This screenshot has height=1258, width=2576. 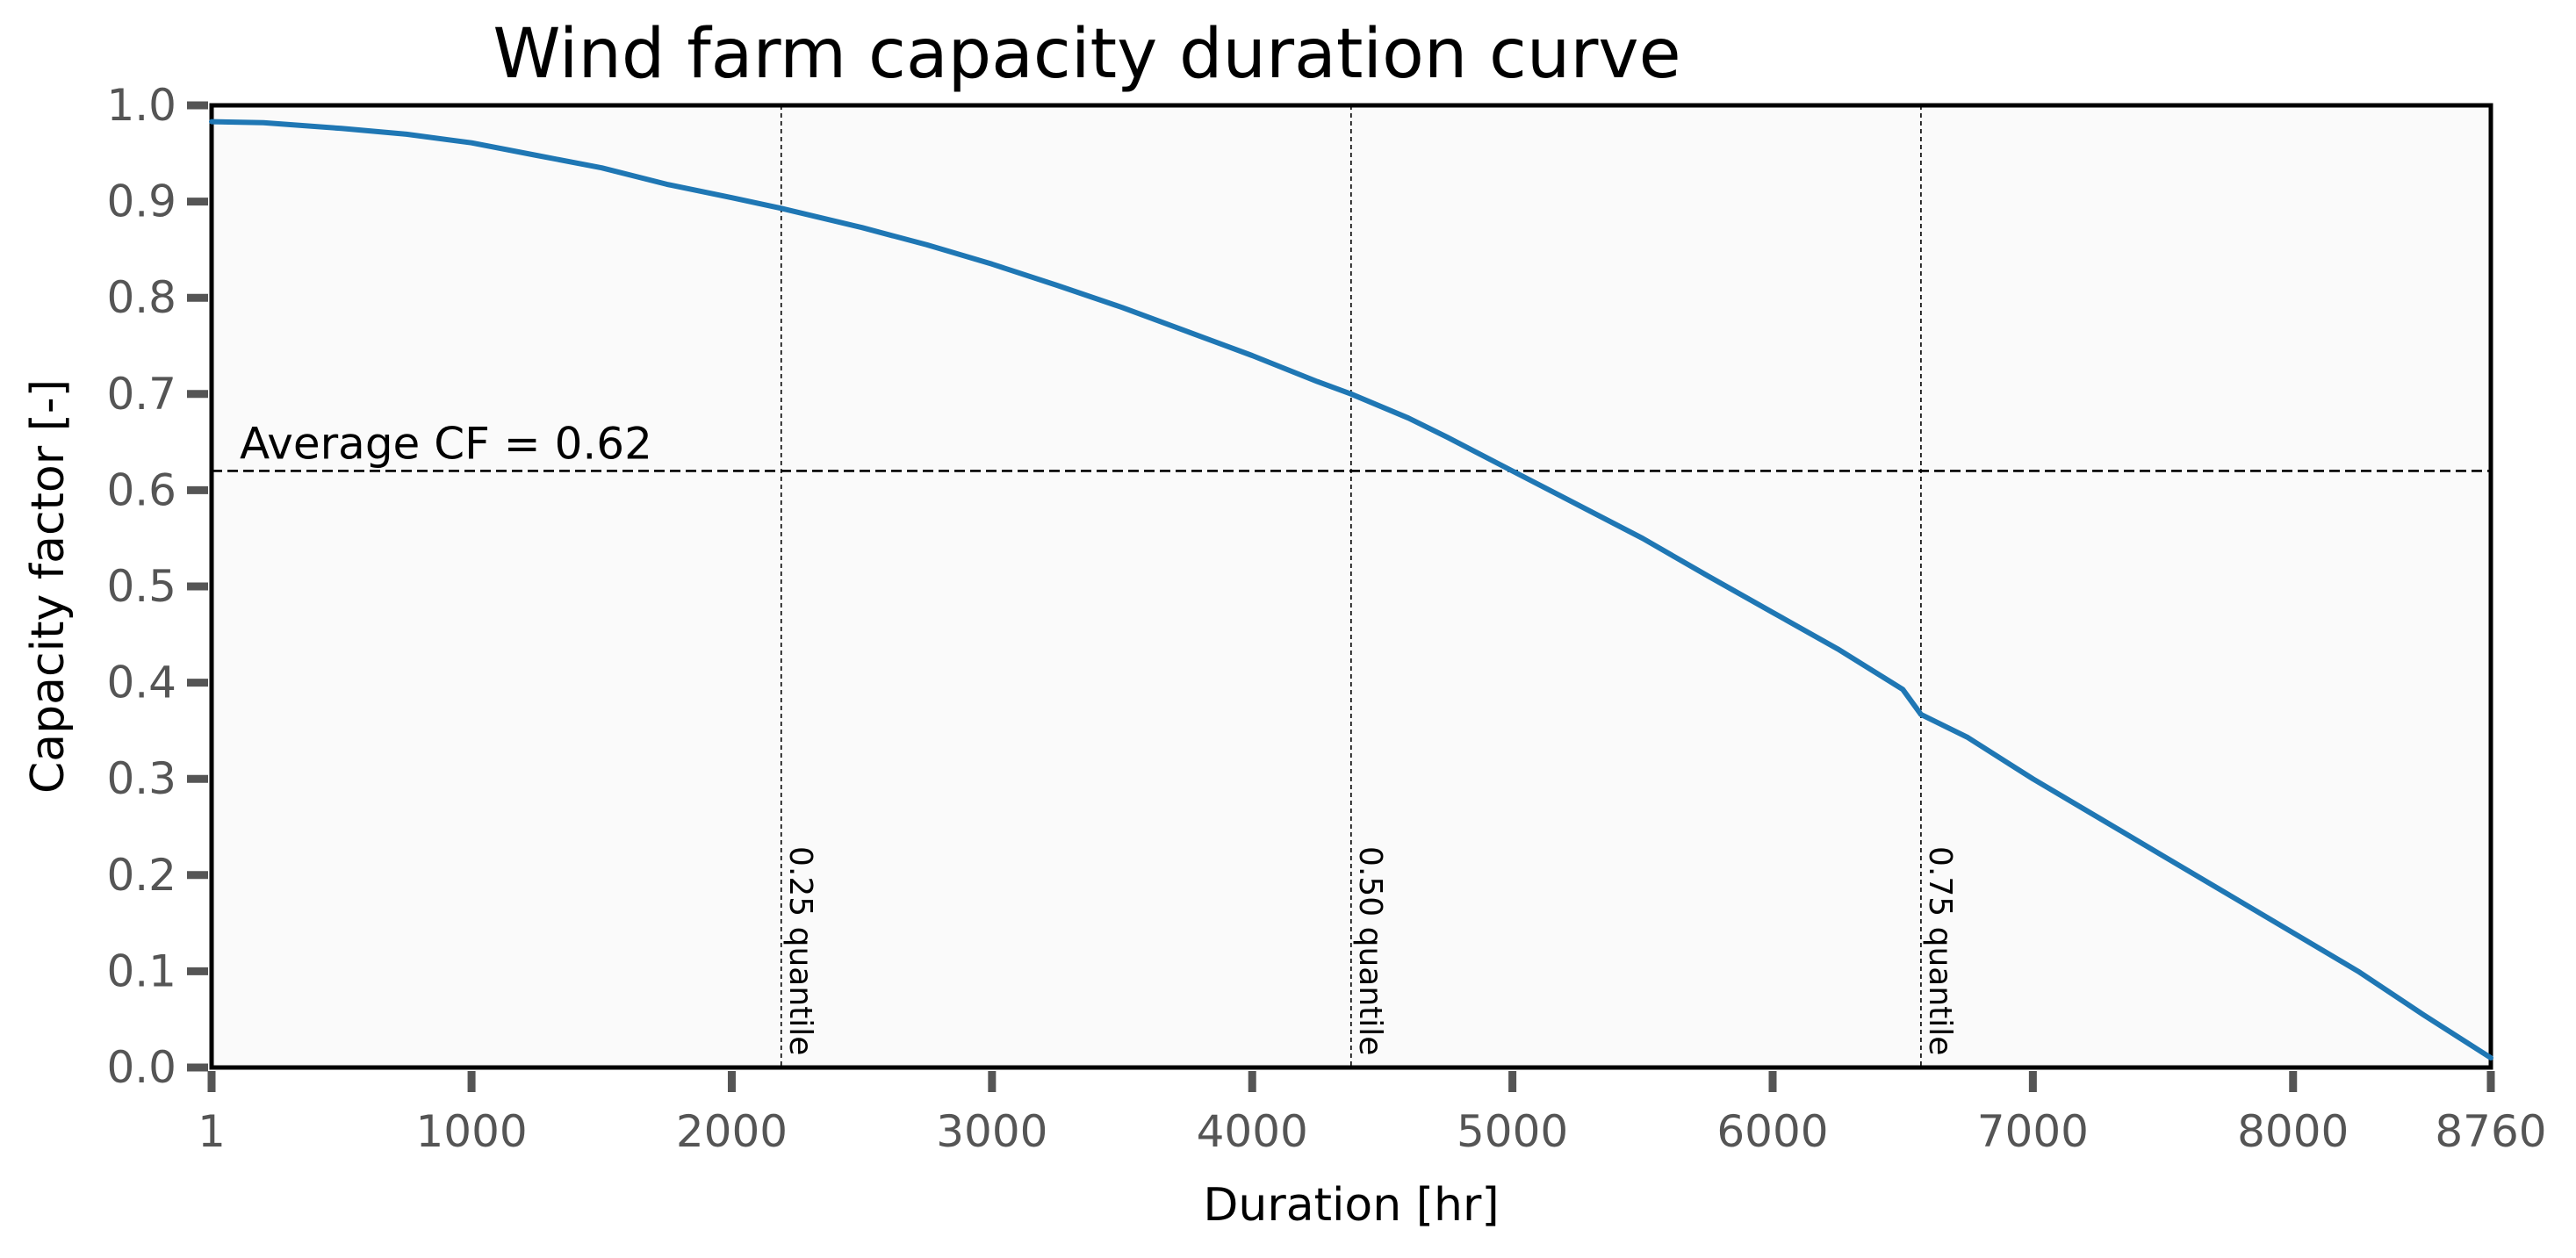 What do you see at coordinates (1512, 1131) in the screenshot?
I see `x-tick-label-5: 5000` at bounding box center [1512, 1131].